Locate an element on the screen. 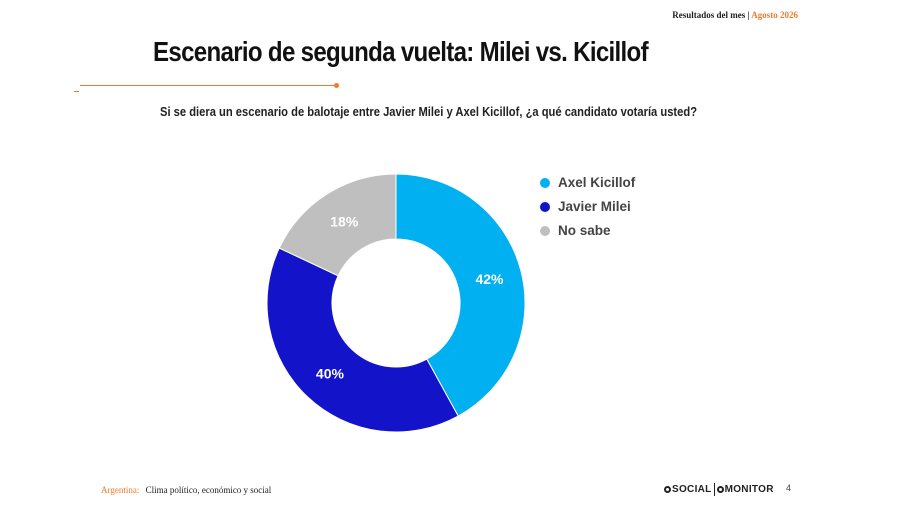 The width and height of the screenshot is (900, 505). footer-logos: SOCIAL MONITOR is located at coordinates (719, 489).